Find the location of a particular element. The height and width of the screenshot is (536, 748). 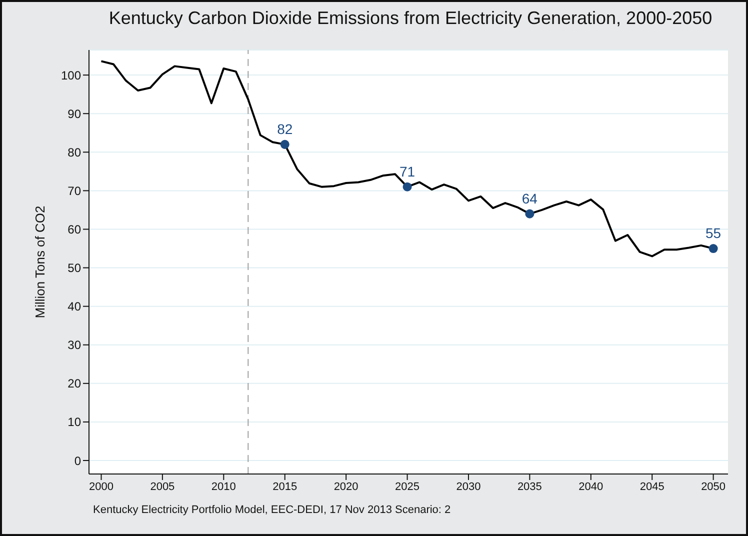

y-tick-label: 60 is located at coordinates (75, 229).